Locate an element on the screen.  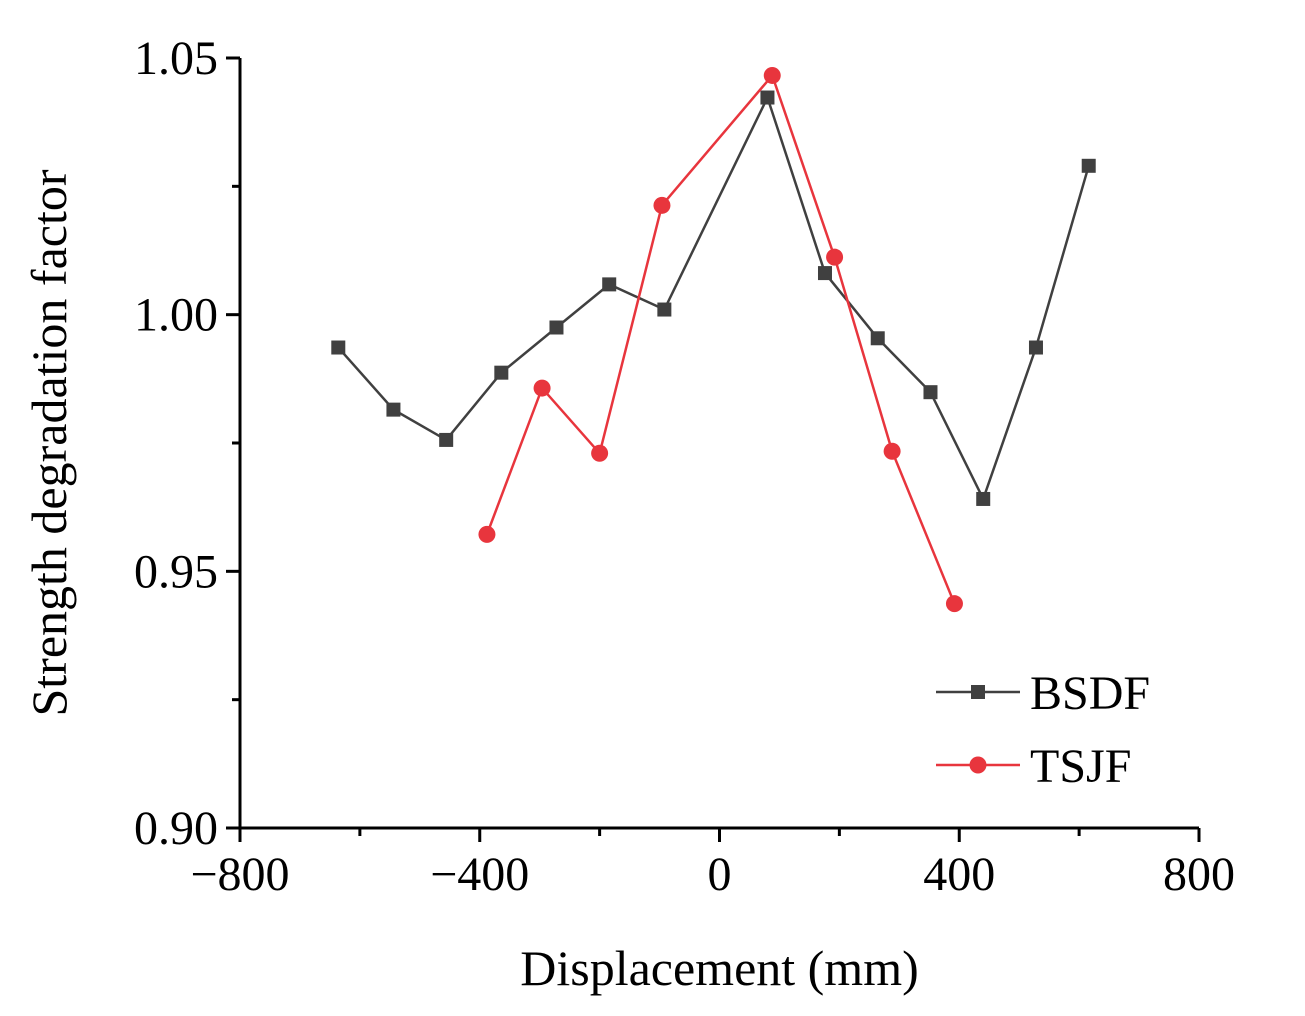
y-tick-label: 0.95 is located at coordinates (176, 571).